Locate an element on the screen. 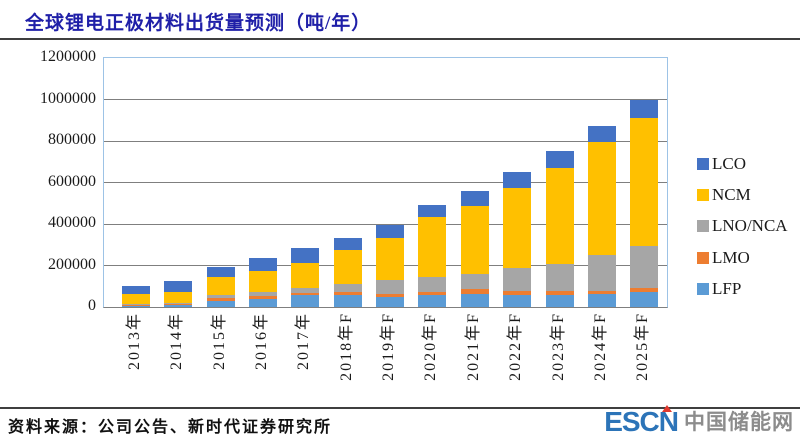 This screenshot has width=800, height=444. x-axis-label-2019年F: 2019年F is located at coordinates (389, 346).